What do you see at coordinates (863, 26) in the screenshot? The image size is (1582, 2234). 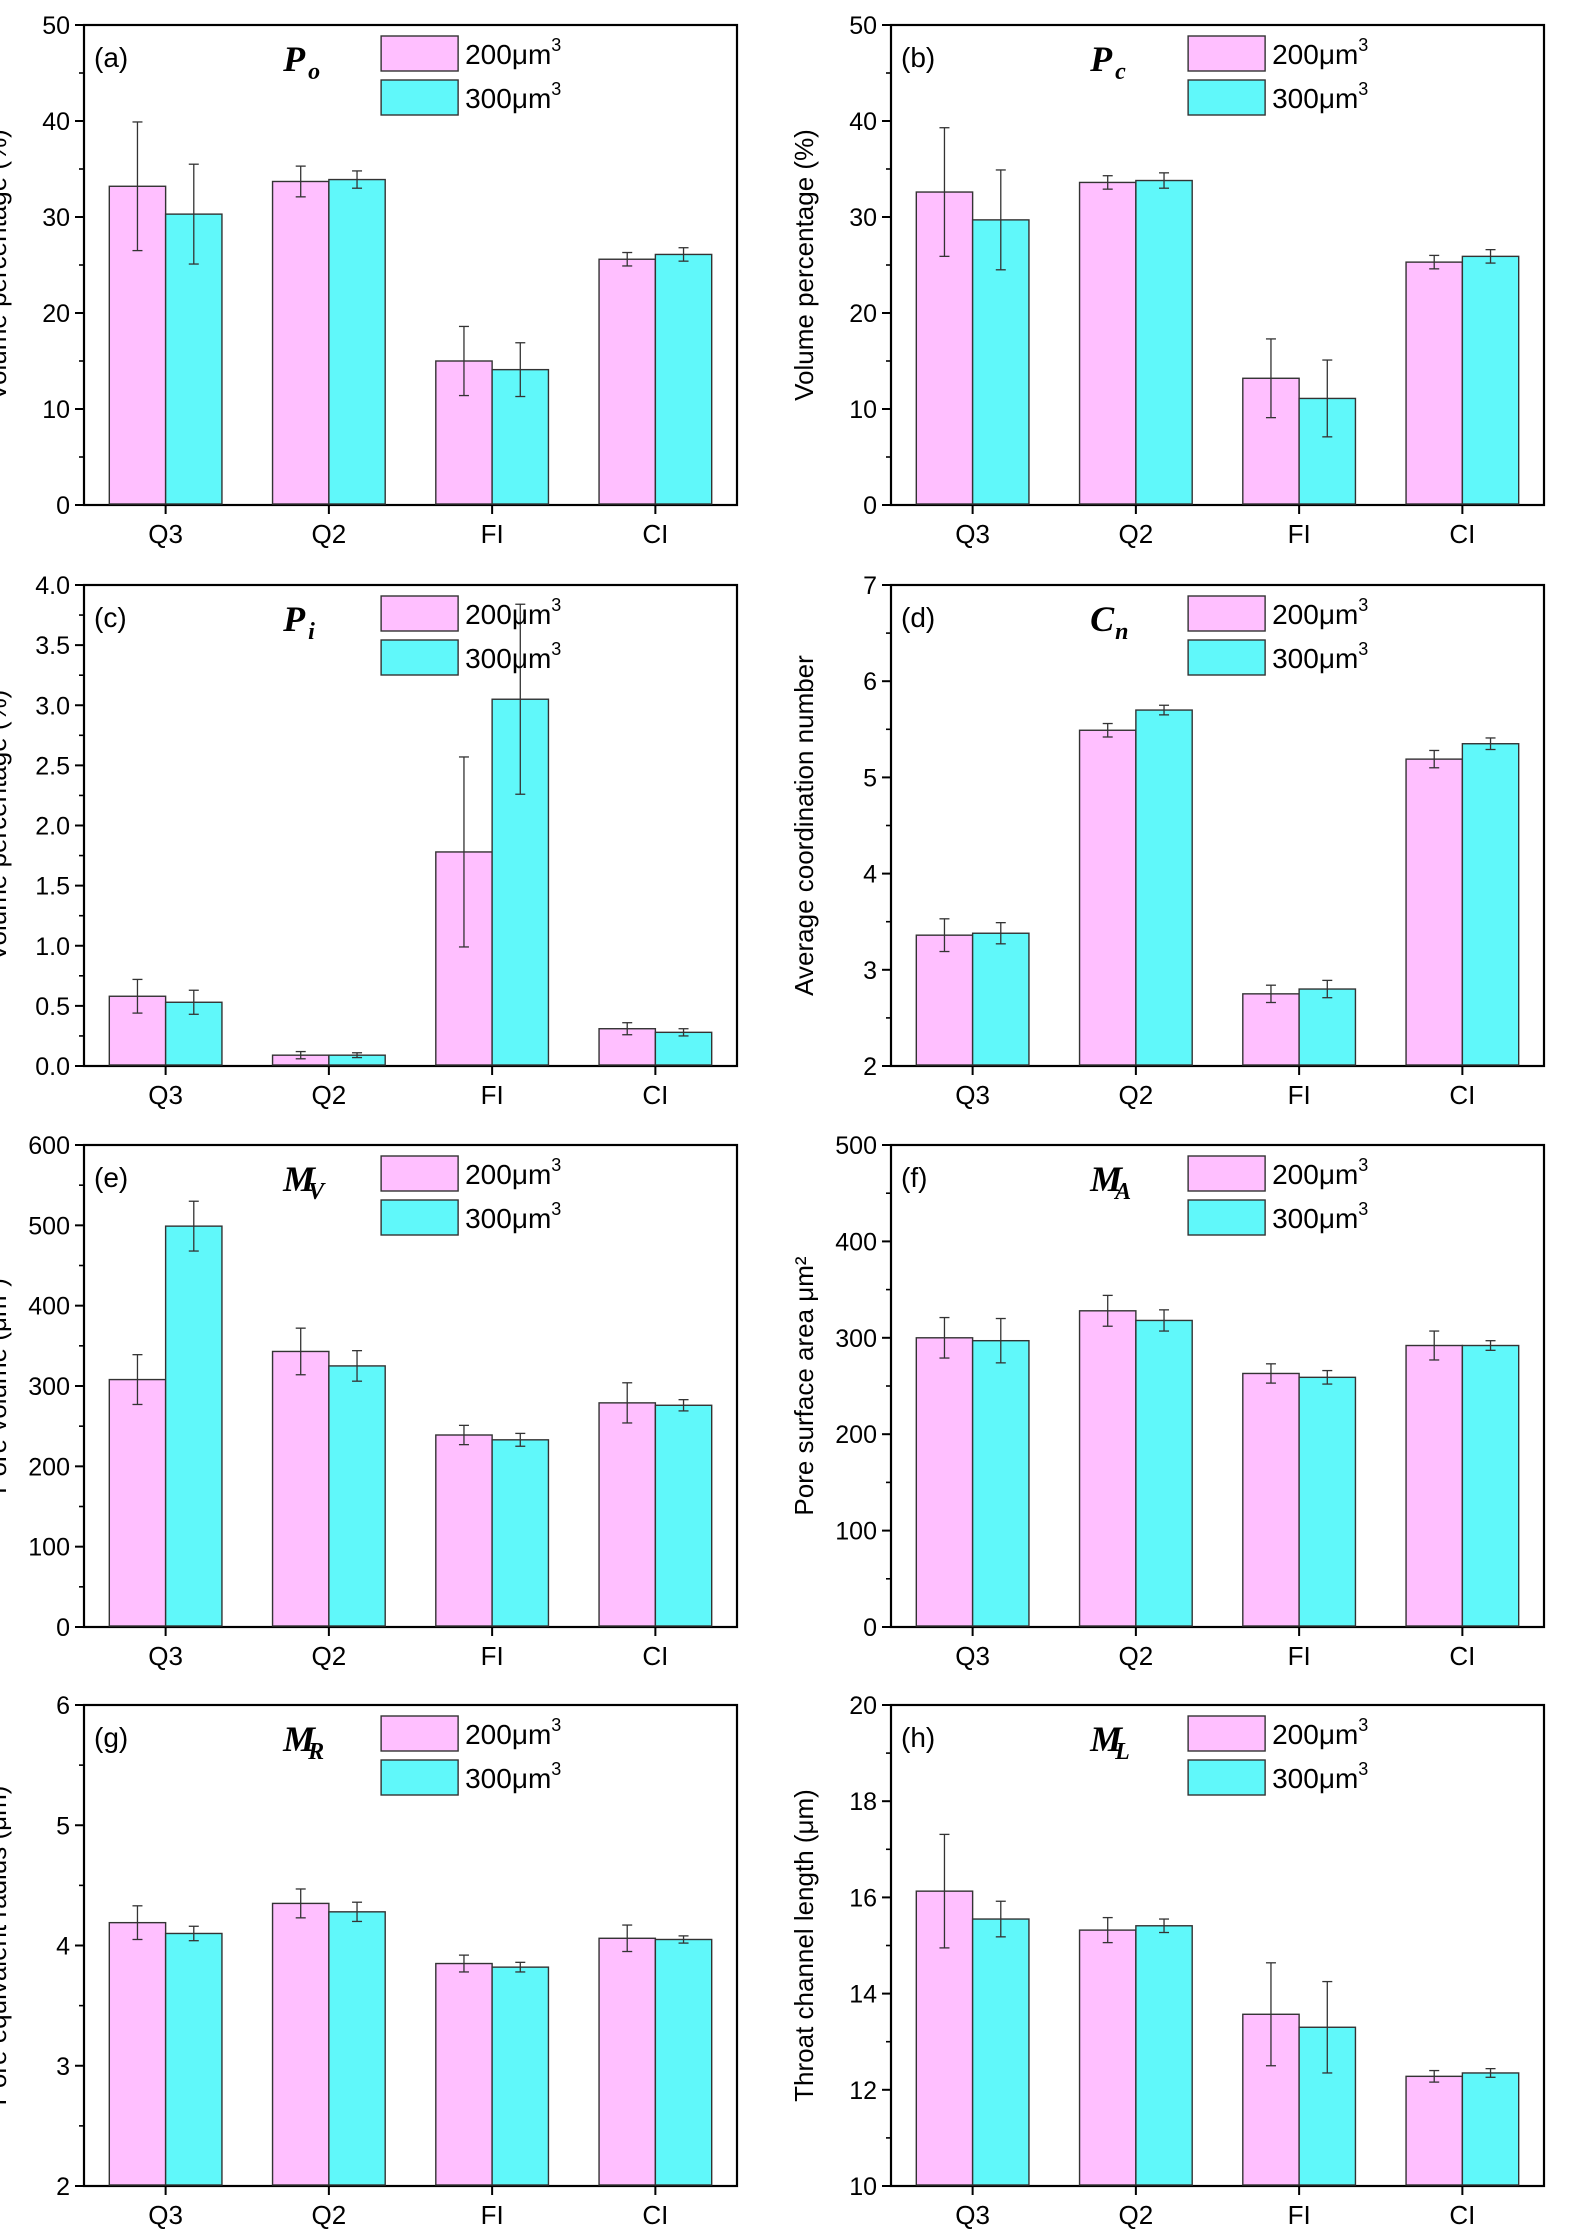 I see `y-tick-label: 50` at bounding box center [863, 26].